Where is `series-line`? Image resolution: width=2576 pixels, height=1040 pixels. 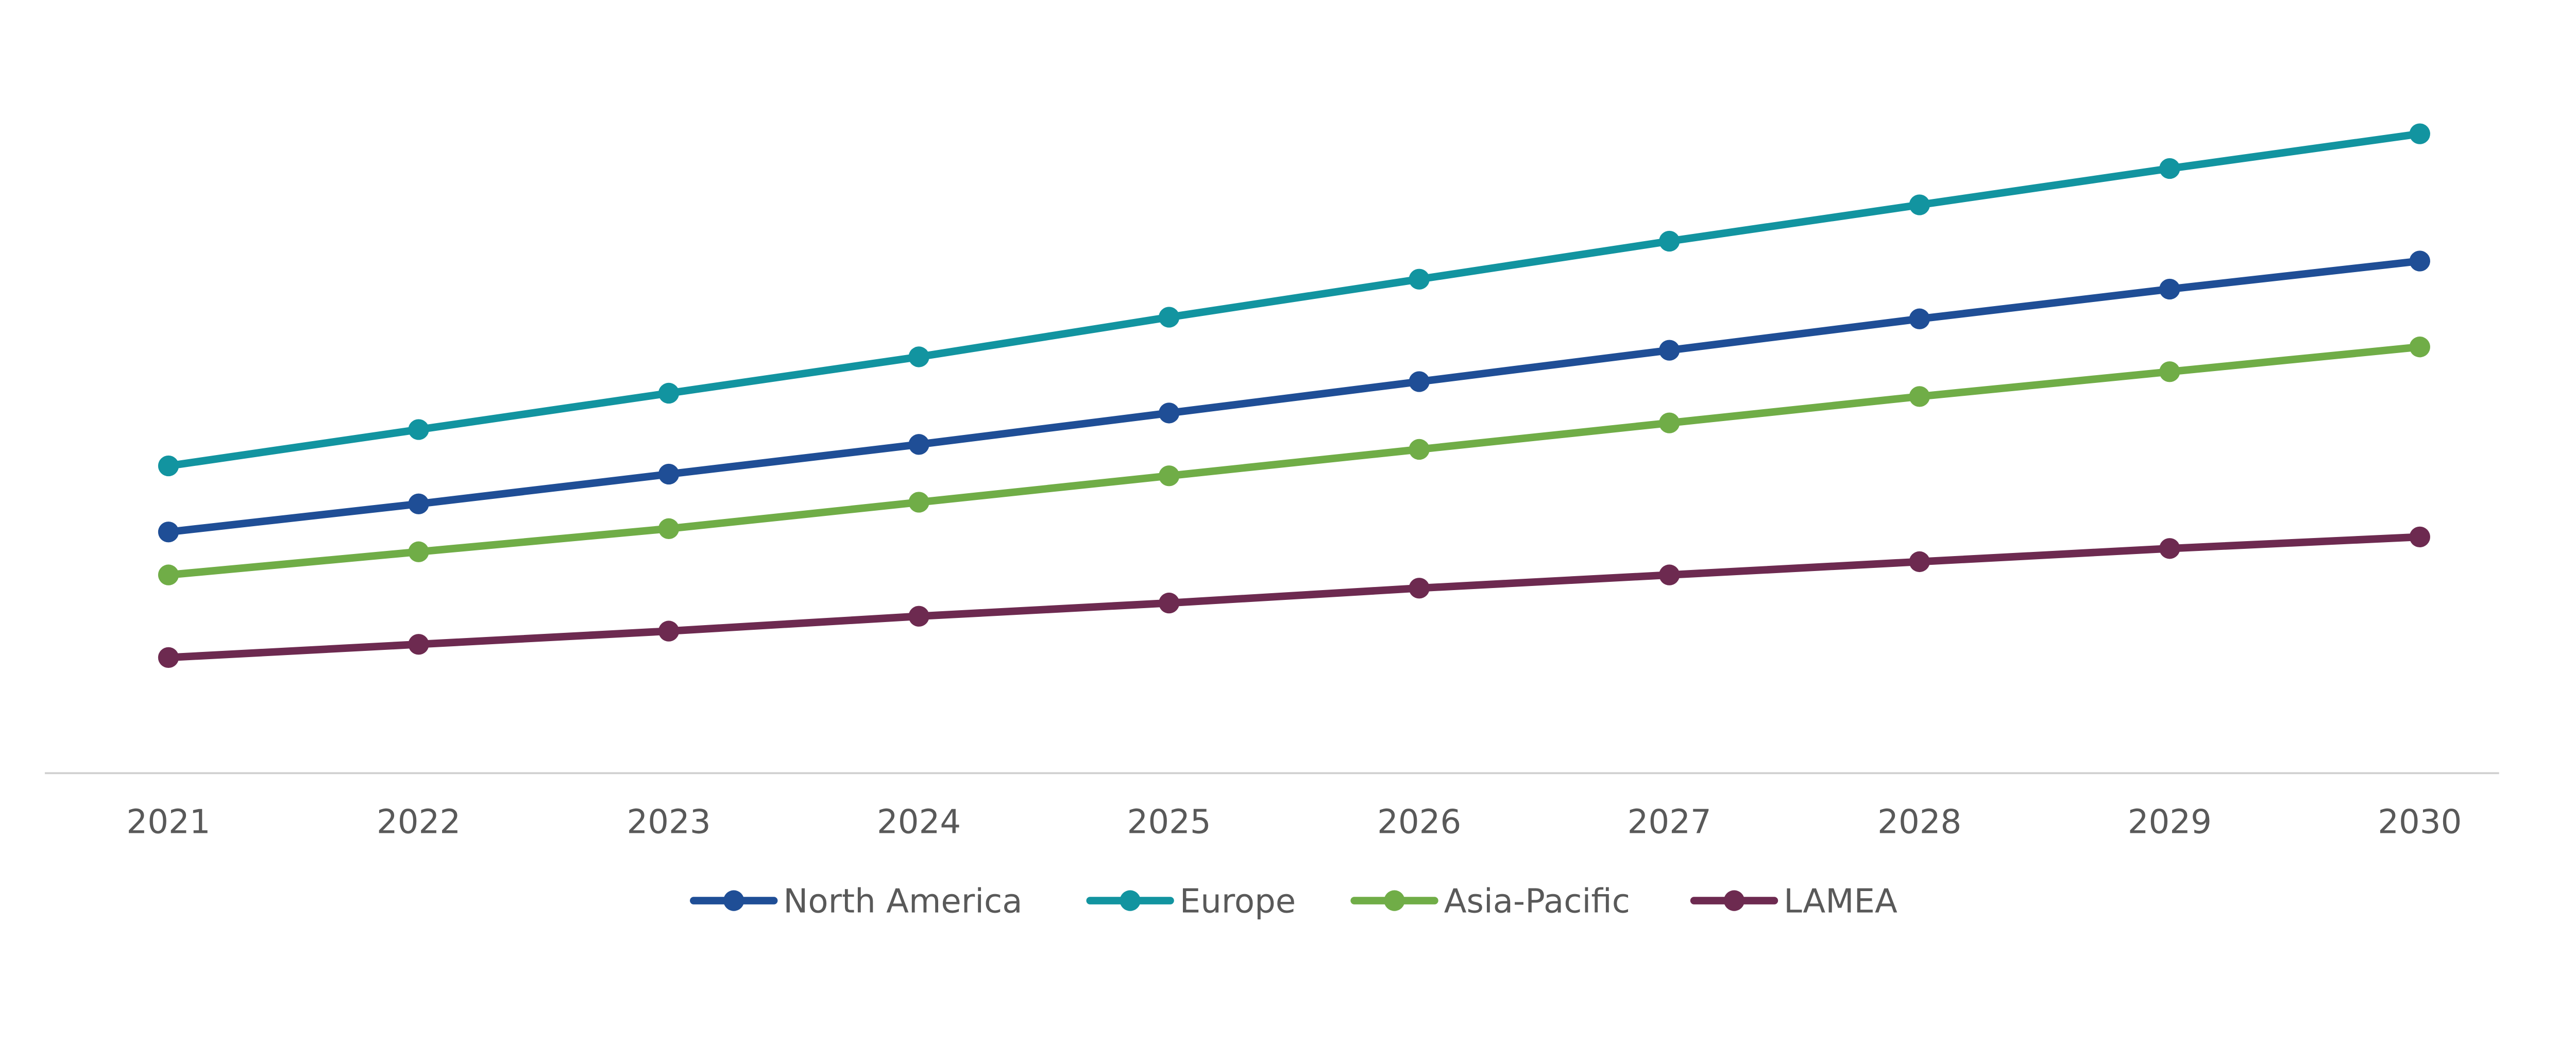
series-line is located at coordinates (1294, 597).